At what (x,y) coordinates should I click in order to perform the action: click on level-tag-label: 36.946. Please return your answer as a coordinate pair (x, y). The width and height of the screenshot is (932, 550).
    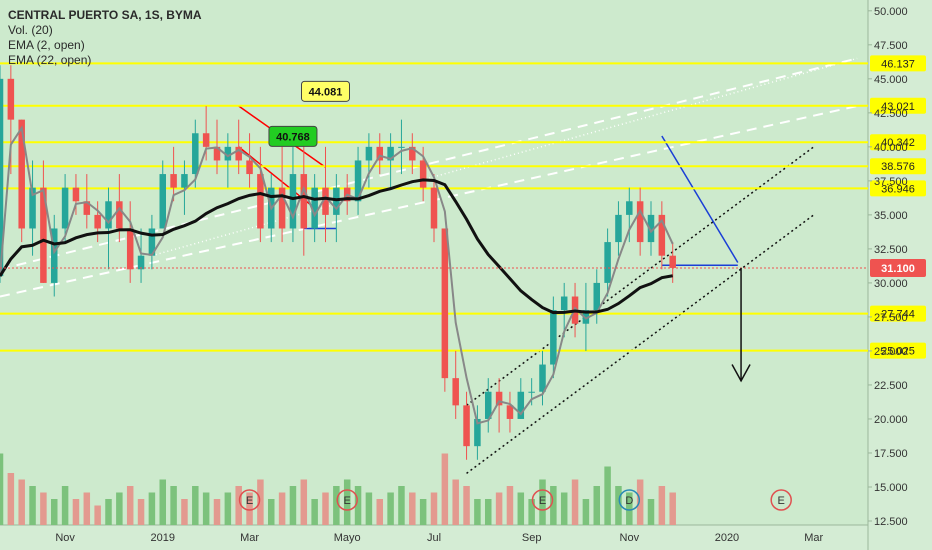
    Looking at the image, I should click on (898, 189).